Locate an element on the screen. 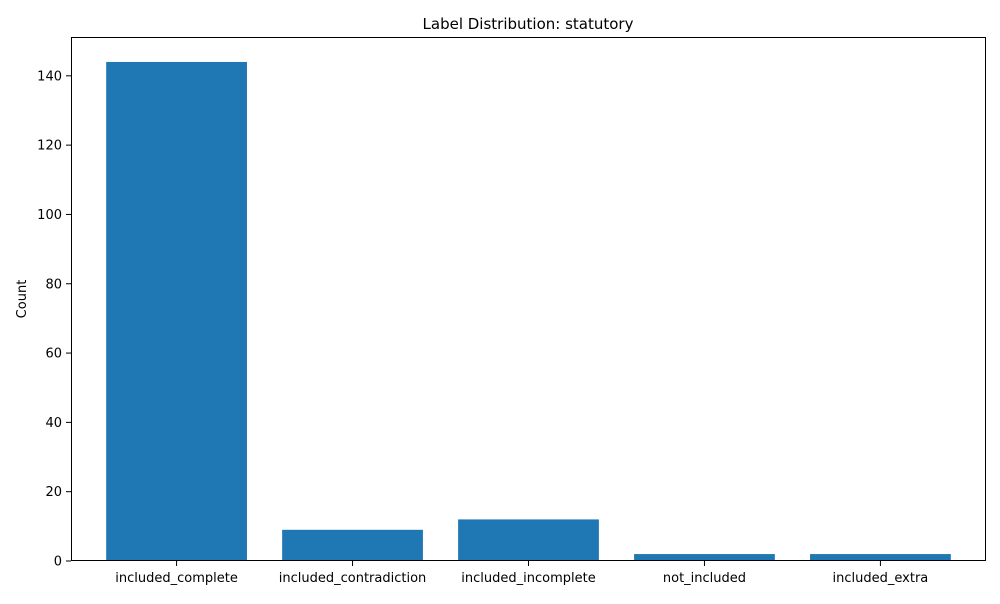 This screenshot has width=1000, height=604. bar-not-included is located at coordinates (704, 557).